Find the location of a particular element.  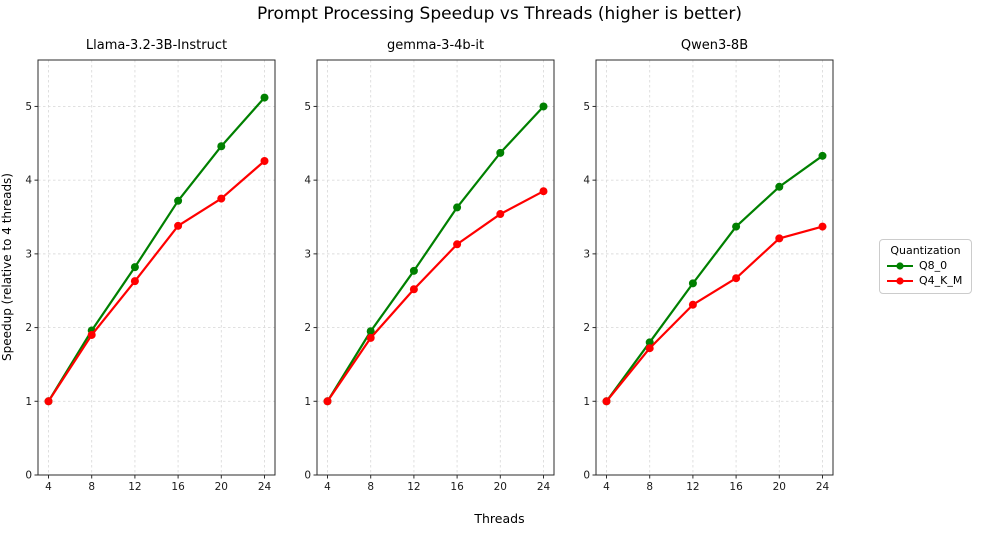

y-axis-label: Speedup (relative to 4 threads) is located at coordinates (7, 267).